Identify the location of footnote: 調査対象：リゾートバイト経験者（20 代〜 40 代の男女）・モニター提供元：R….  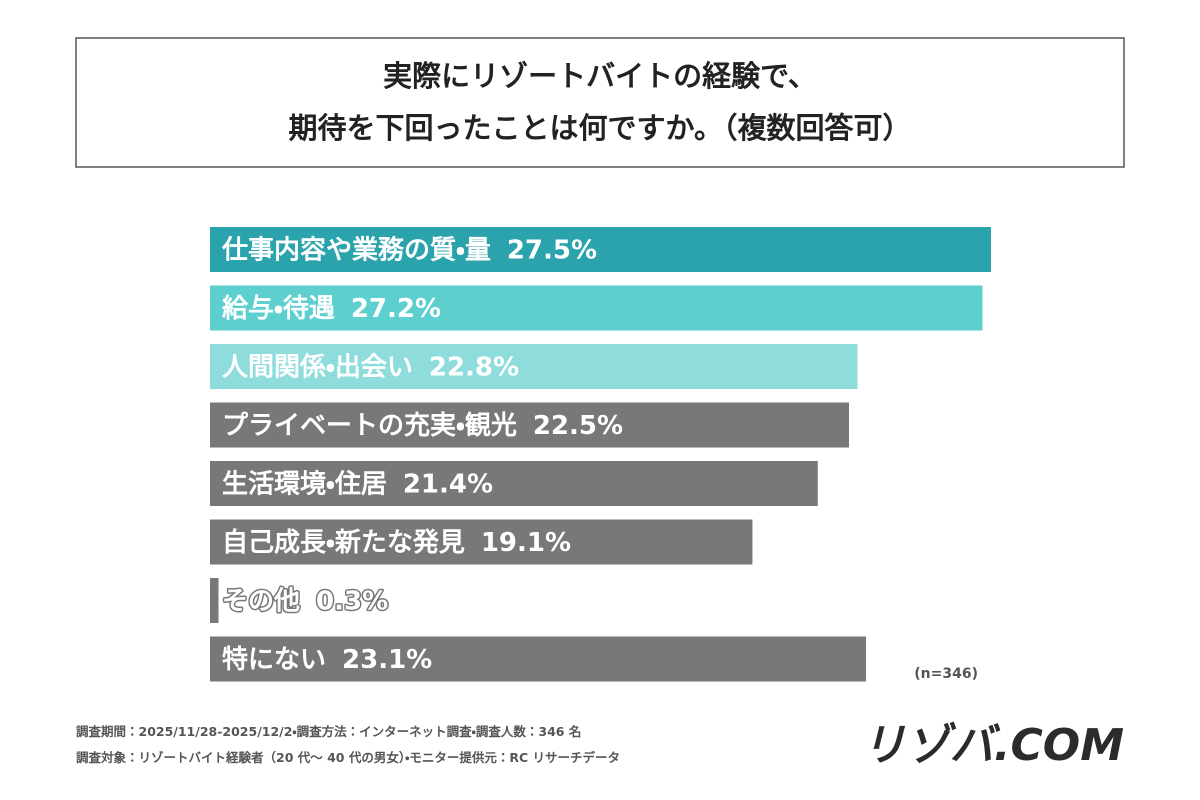
(348, 757).